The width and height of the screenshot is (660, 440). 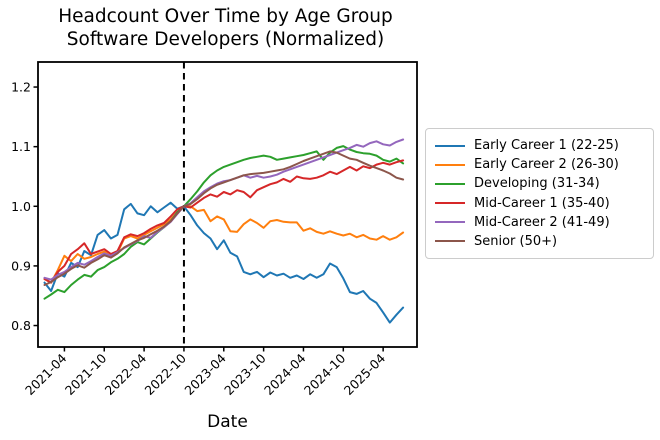 What do you see at coordinates (516, 241) in the screenshot?
I see `legend-label: Senior (50+)` at bounding box center [516, 241].